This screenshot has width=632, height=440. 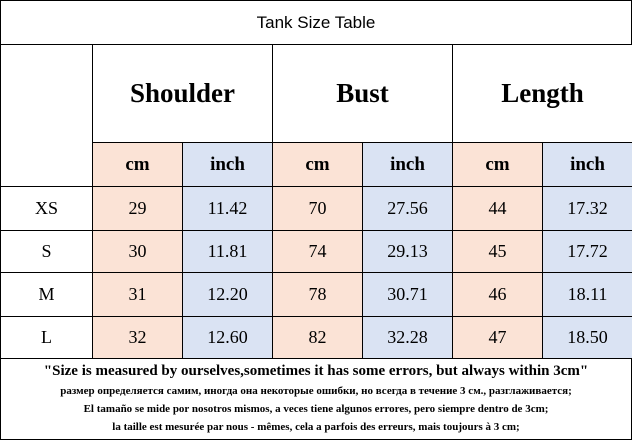 What do you see at coordinates (587, 251) in the screenshot?
I see `size-value: 17.72` at bounding box center [587, 251].